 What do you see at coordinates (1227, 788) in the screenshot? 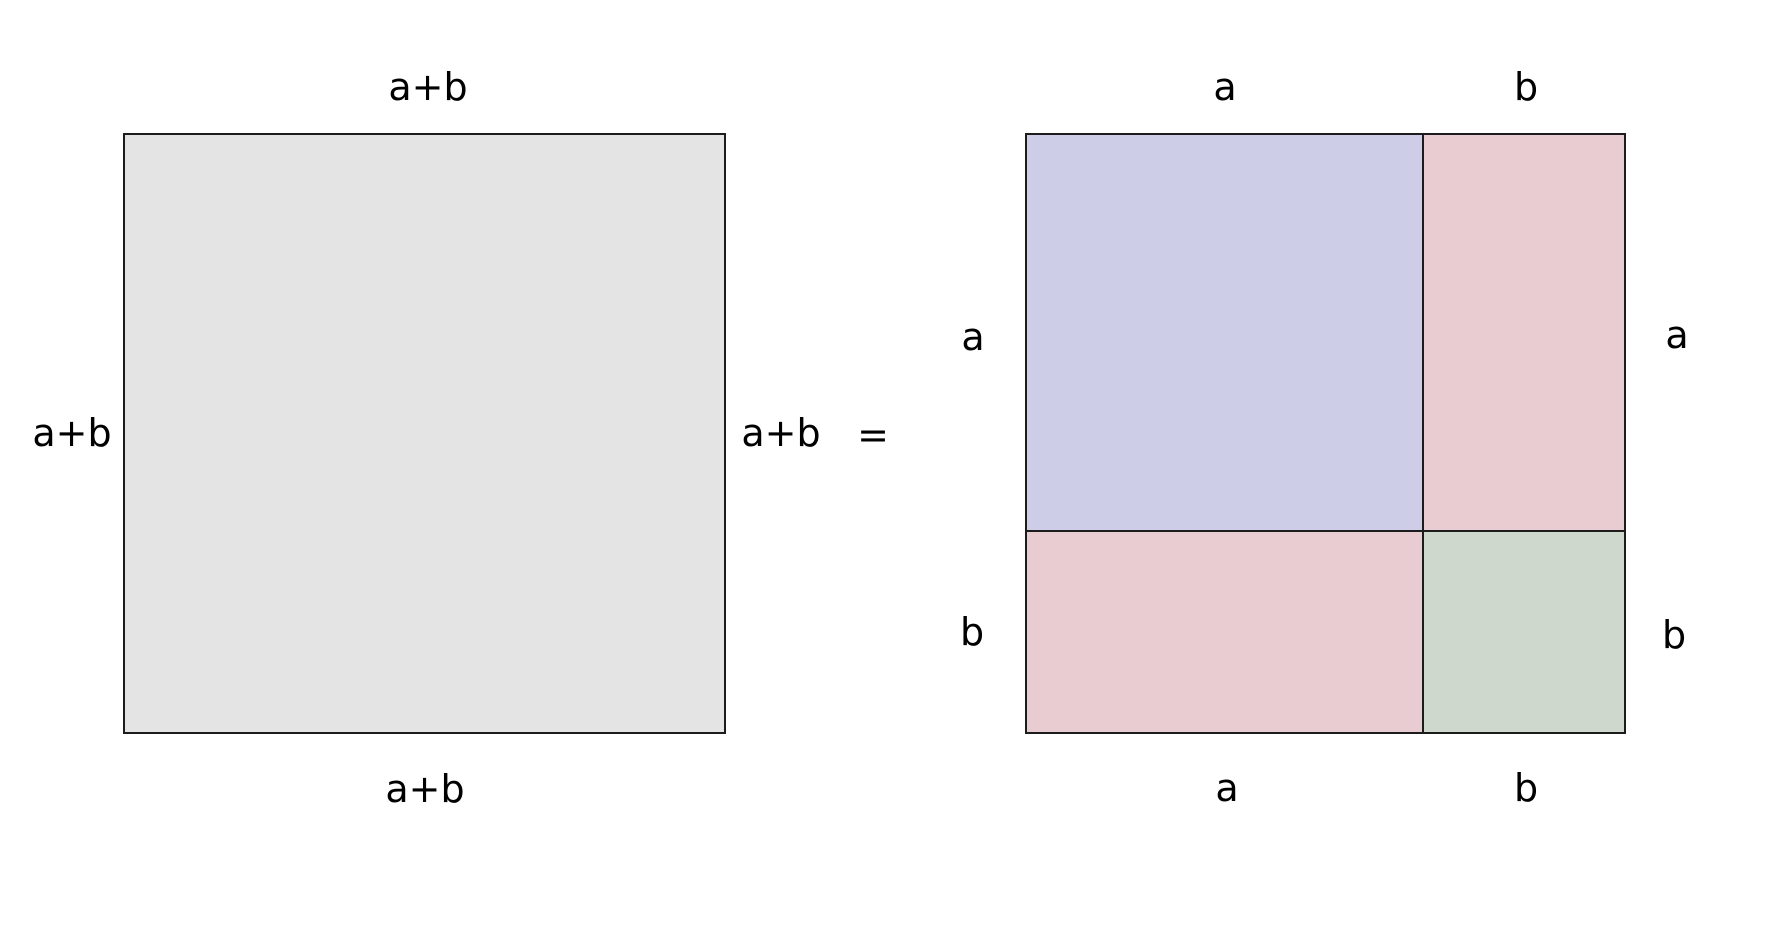
I see `right-square-bottom-label-a: a` at bounding box center [1227, 788].